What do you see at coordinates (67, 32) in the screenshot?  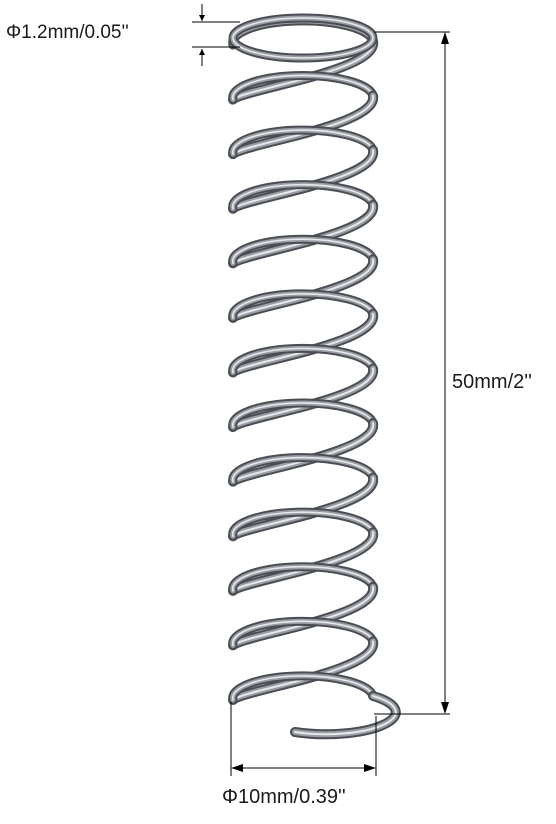 I see `wire-diameter-label: Φ1.2mm/0.05''` at bounding box center [67, 32].